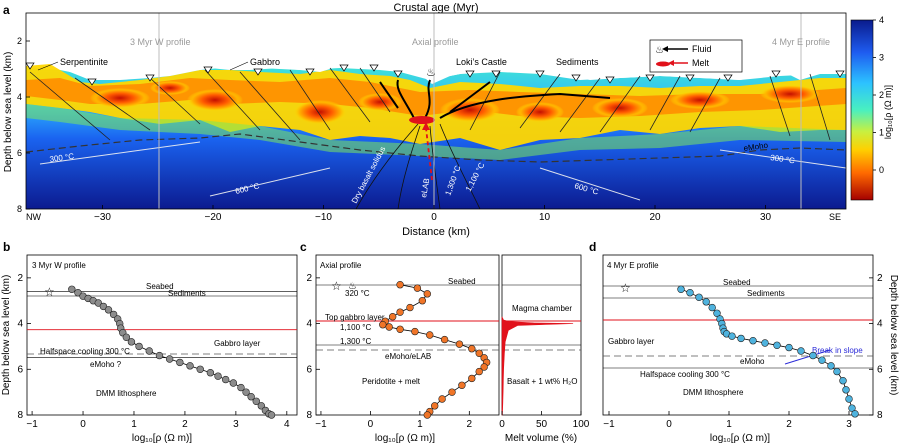 Image resolution: width=900 pixels, height=448 pixels. I want to click on panel-c-seabed: Seabed, so click(462, 281).